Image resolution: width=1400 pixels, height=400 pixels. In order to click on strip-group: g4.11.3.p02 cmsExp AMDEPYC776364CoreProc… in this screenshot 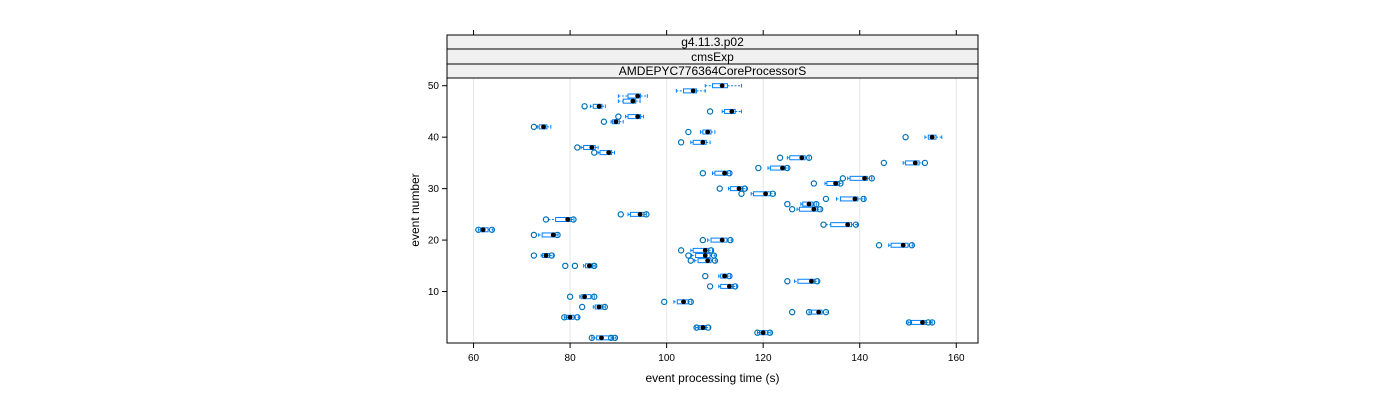, I will do `click(712, 56)`.